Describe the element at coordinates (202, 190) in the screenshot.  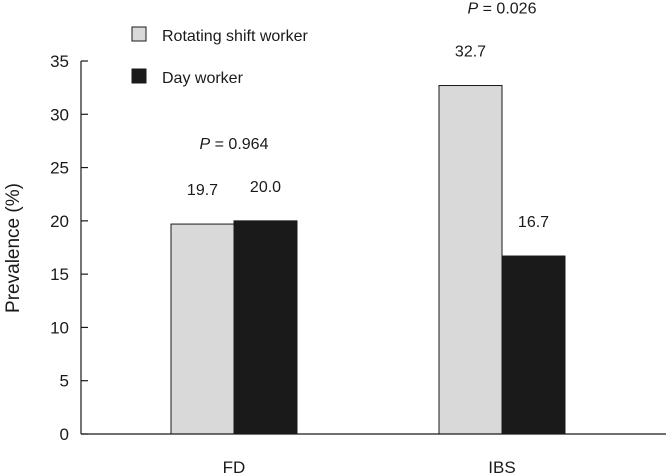
I see `data-label-fd-rotating-shift-worker: 19.7` at that location.